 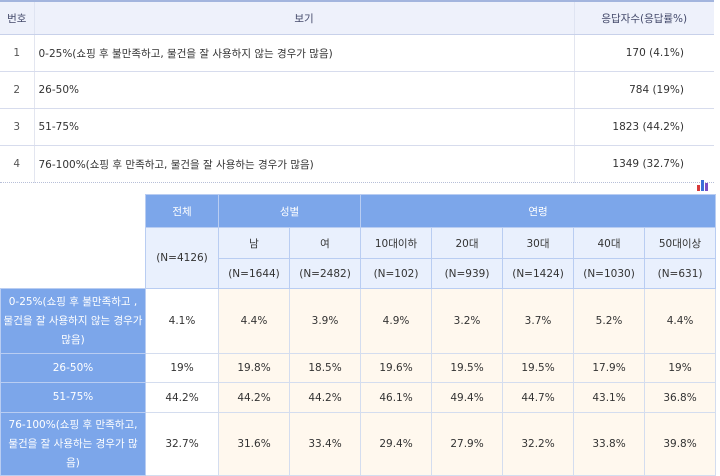 I want to click on cell-value: 46.1%, so click(x=396, y=397).